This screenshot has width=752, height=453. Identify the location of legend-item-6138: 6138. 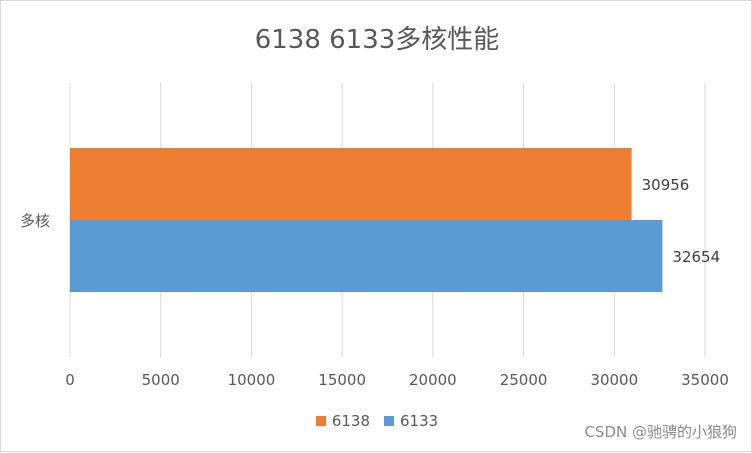
(342, 421).